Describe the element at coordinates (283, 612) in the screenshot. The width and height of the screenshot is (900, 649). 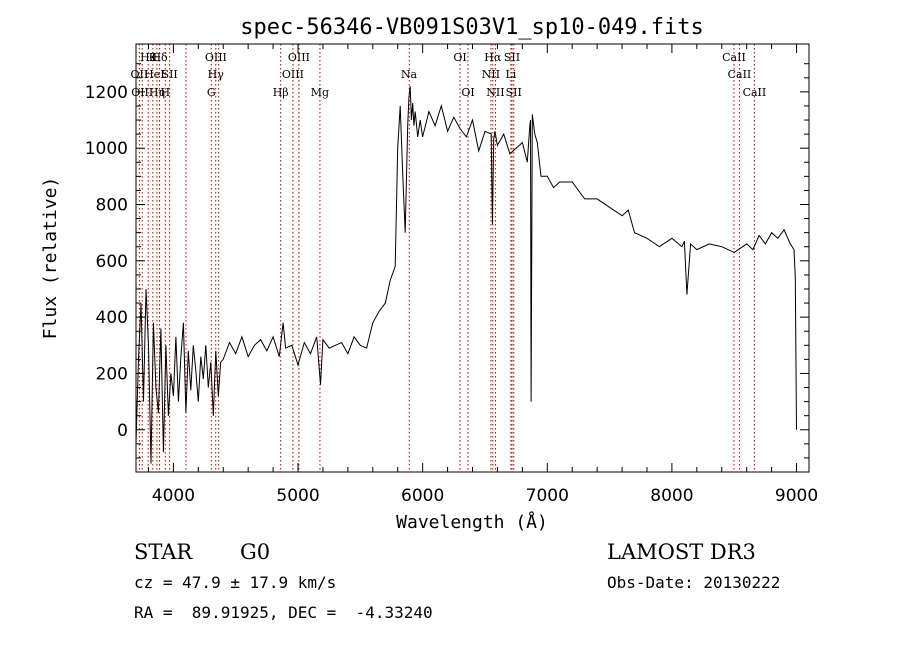
I see `coordinates: RA = 89.91925, DEC = -4.33240` at that location.